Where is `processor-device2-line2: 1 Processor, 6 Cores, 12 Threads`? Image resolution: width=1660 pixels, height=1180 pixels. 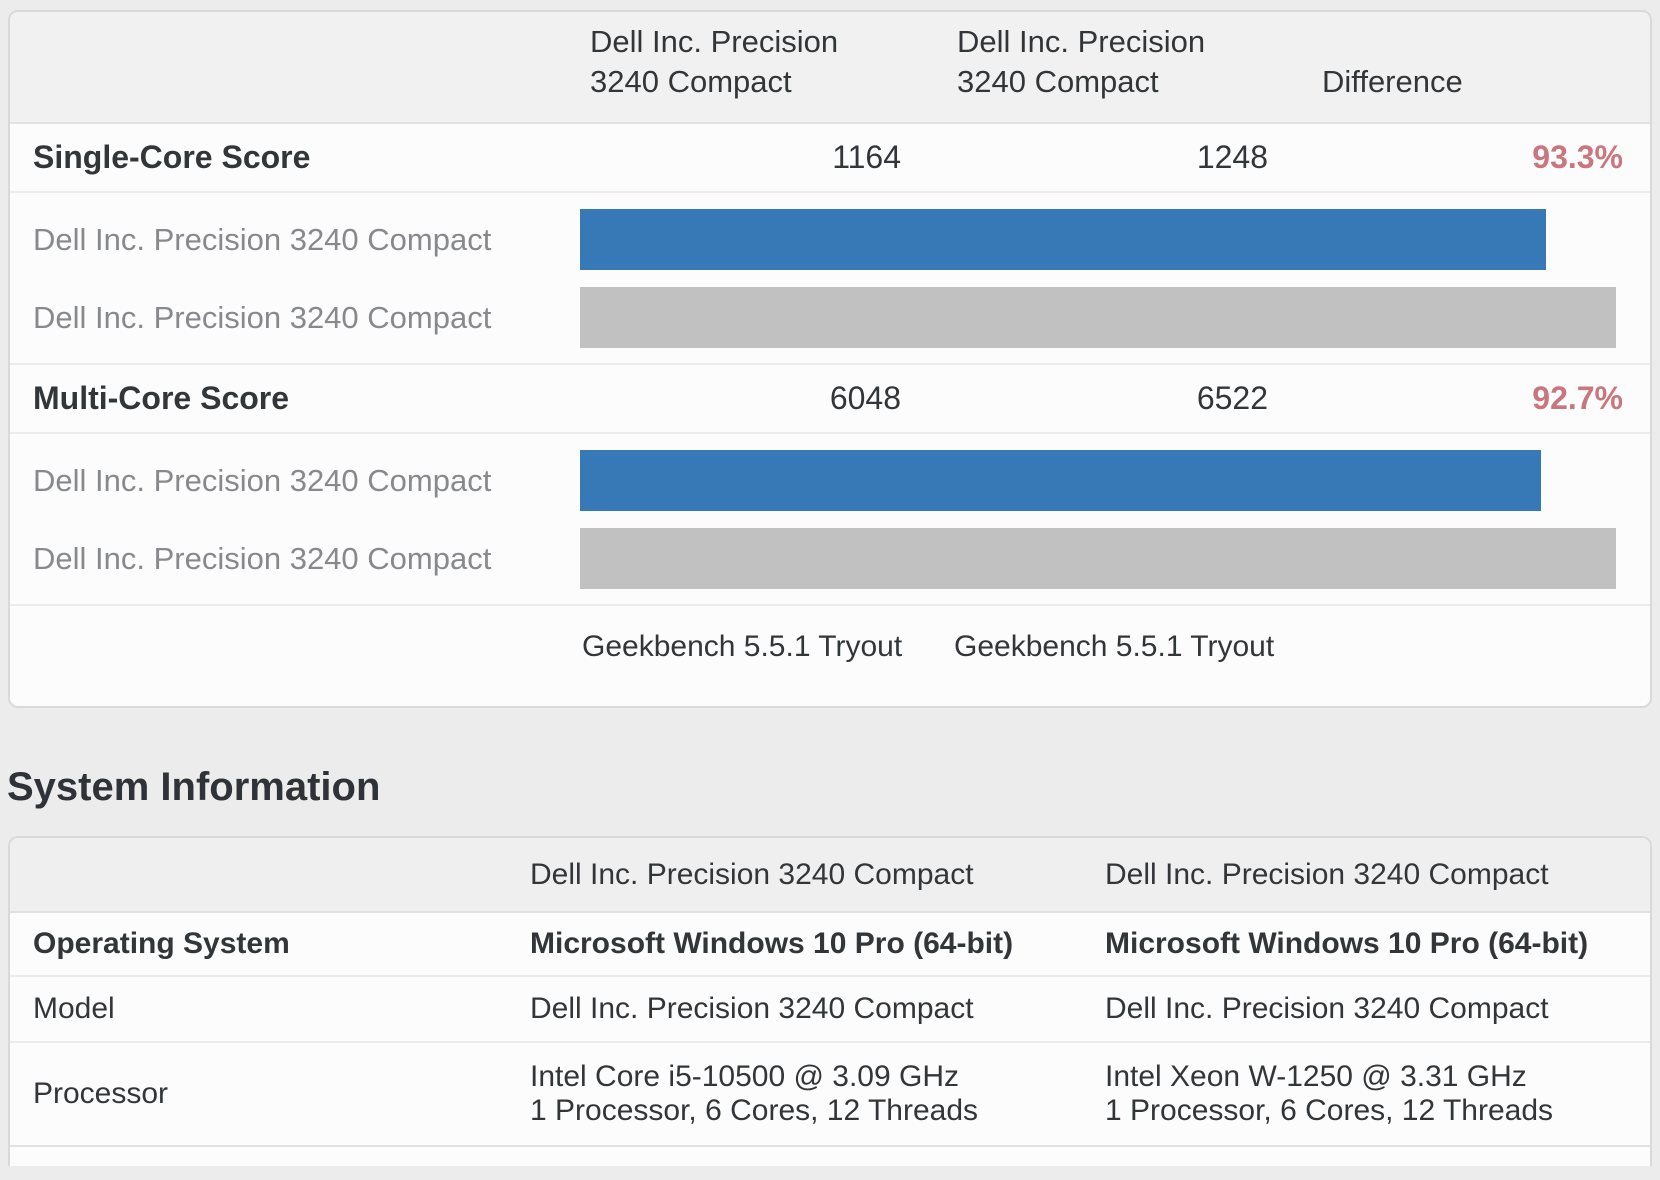 processor-device2-line2: 1 Processor, 6 Cores, 12 Threads is located at coordinates (1329, 1110).